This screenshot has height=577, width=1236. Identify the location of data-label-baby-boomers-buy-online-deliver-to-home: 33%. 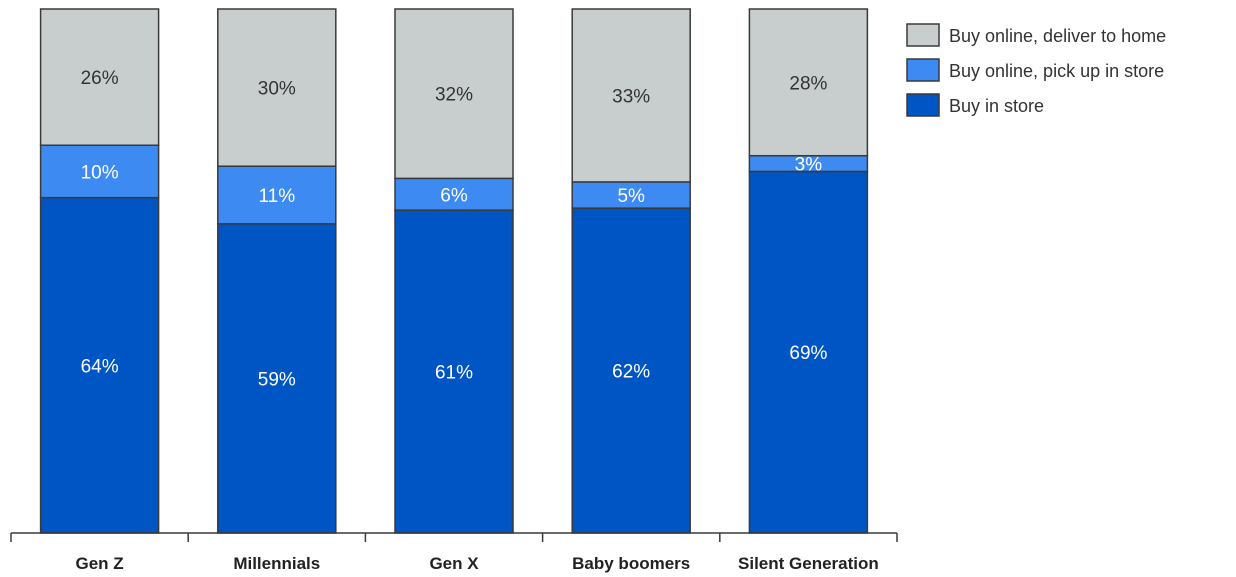
(631, 96).